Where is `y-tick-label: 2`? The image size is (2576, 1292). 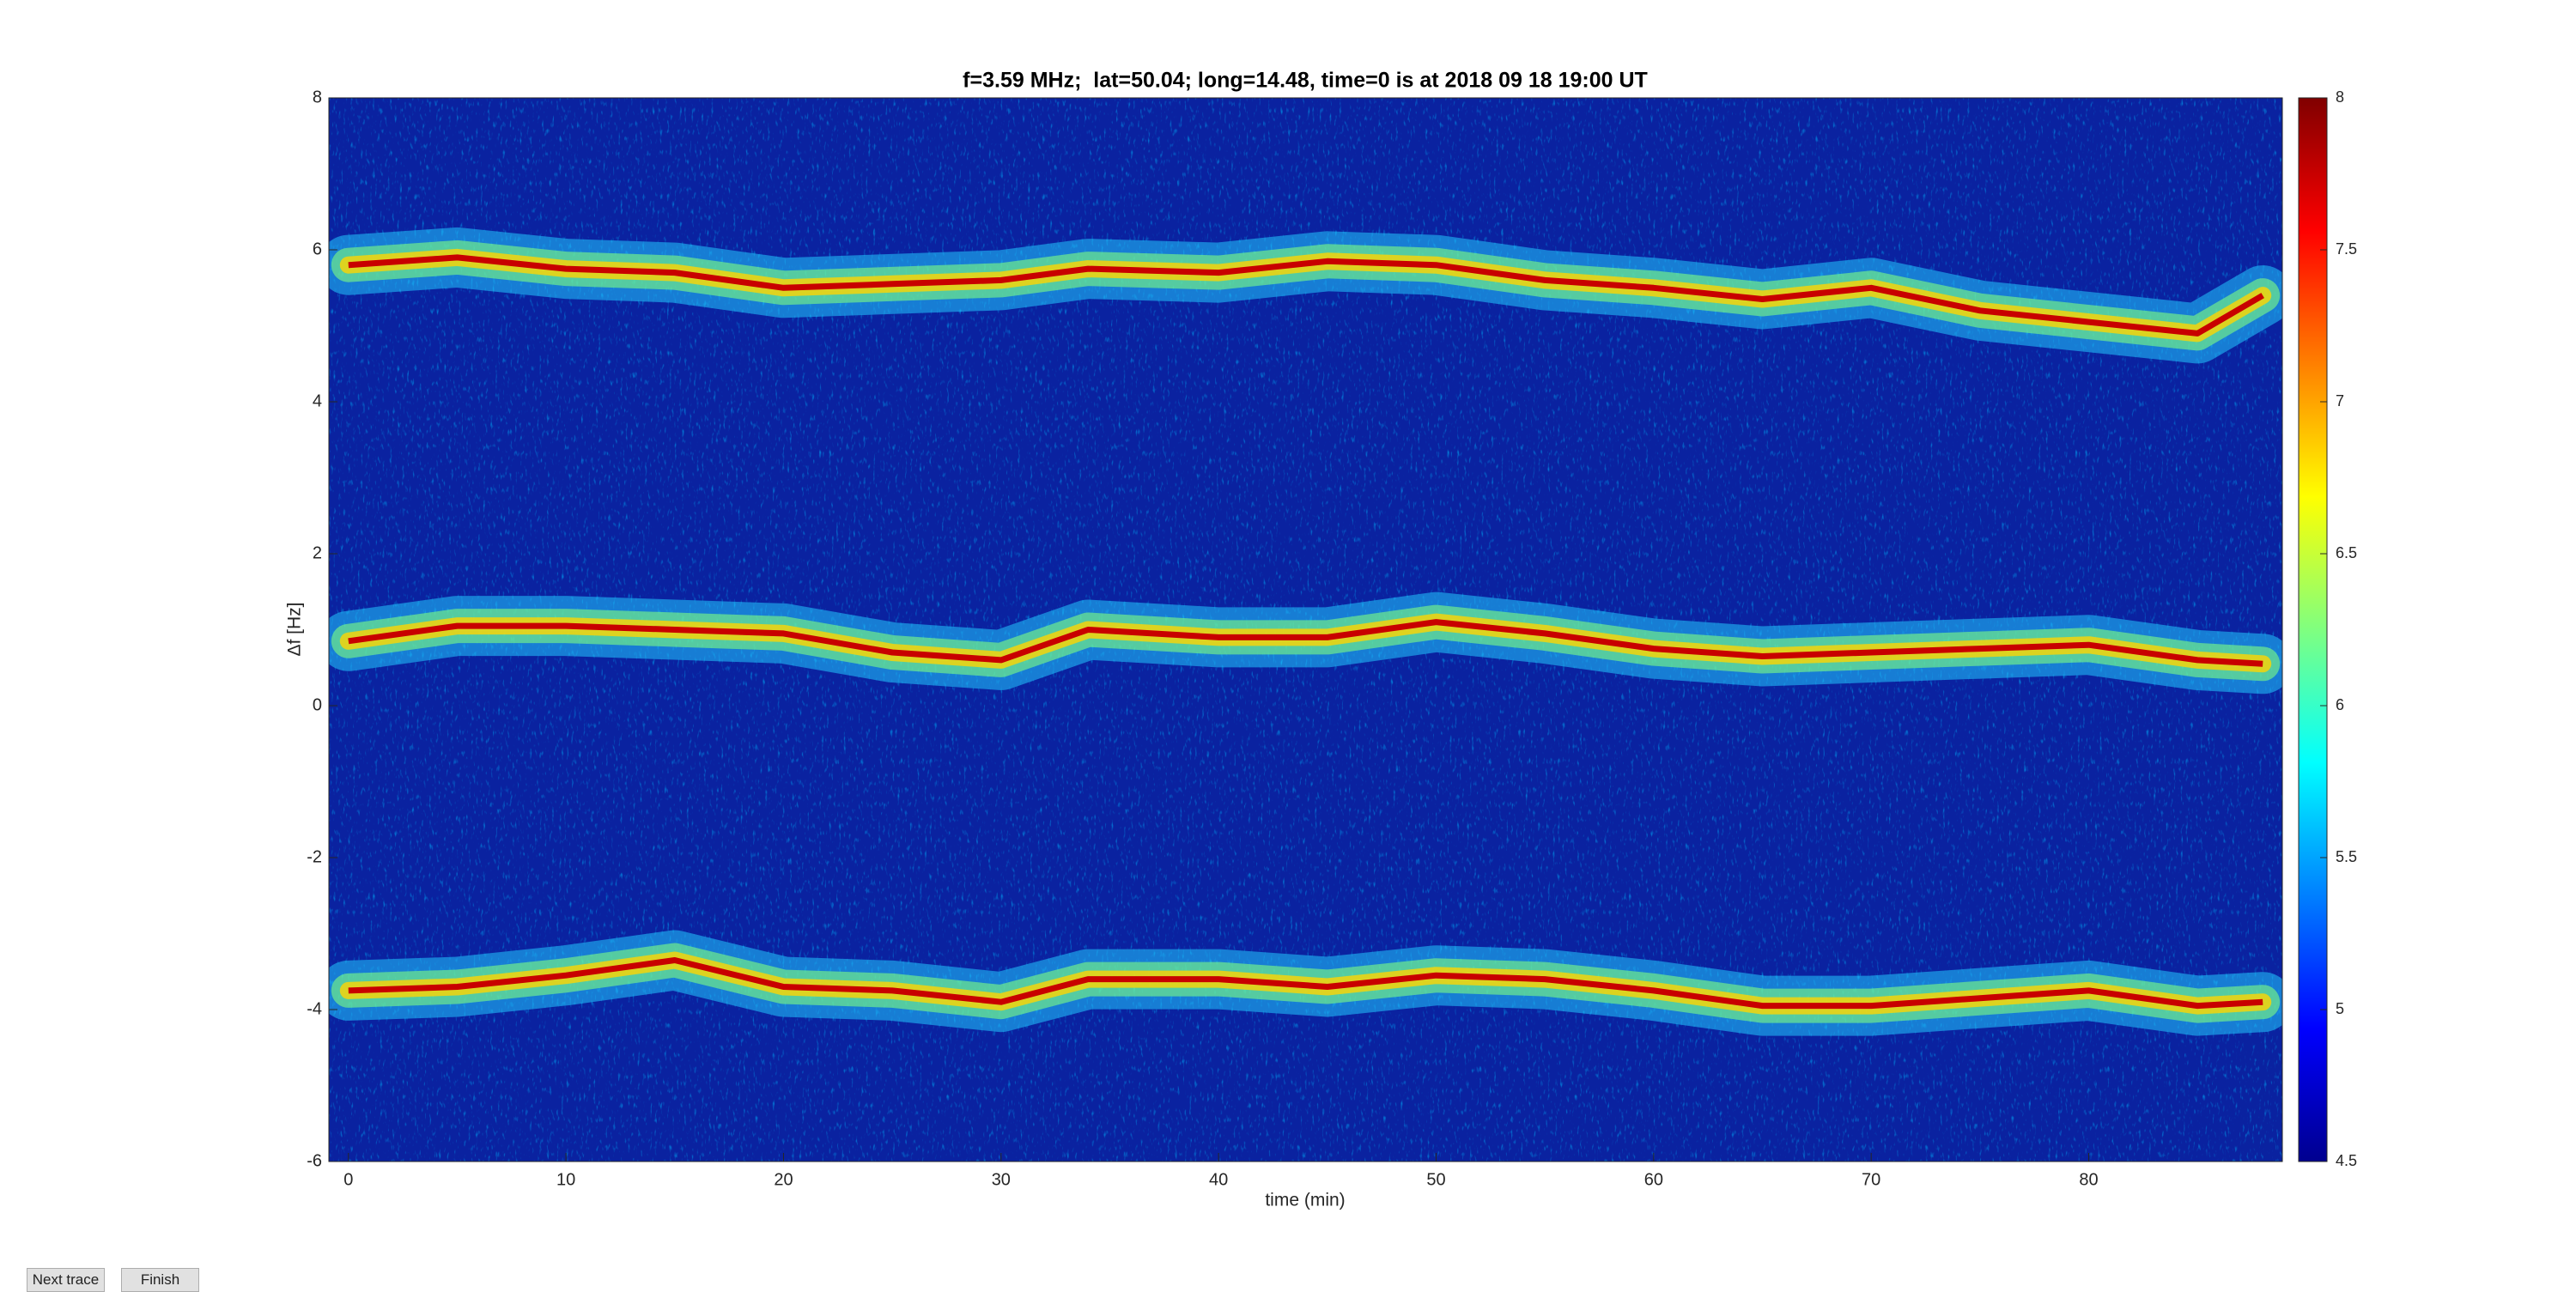
y-tick-label: 2 is located at coordinates (317, 552).